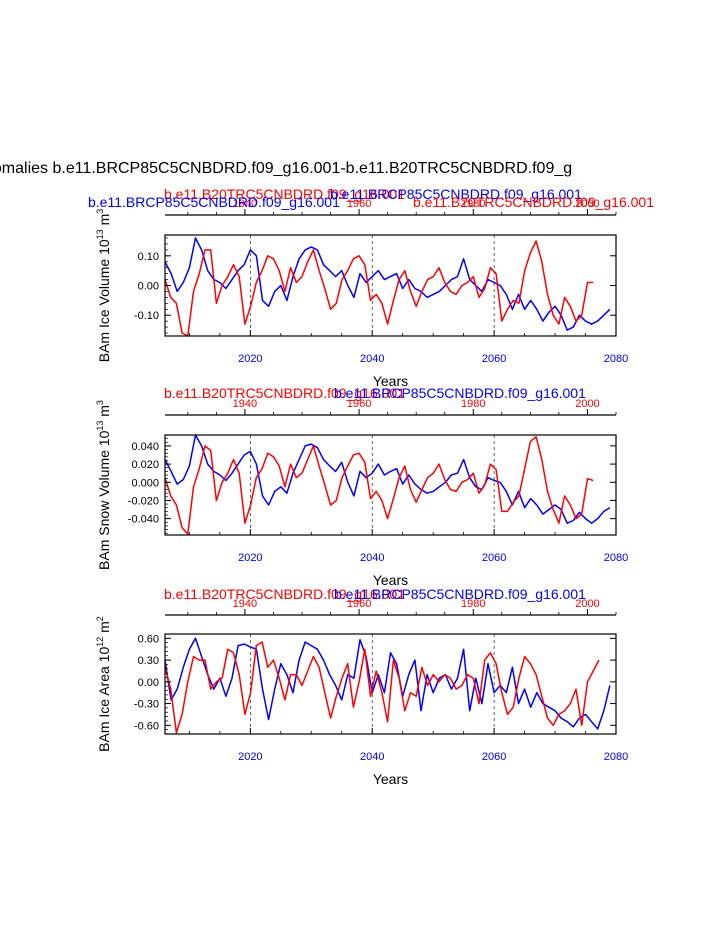 Image resolution: width=723 pixels, height=935 pixels. Describe the element at coordinates (148, 257) in the screenshot. I see `y-axis-tick-label: 0.10` at that location.